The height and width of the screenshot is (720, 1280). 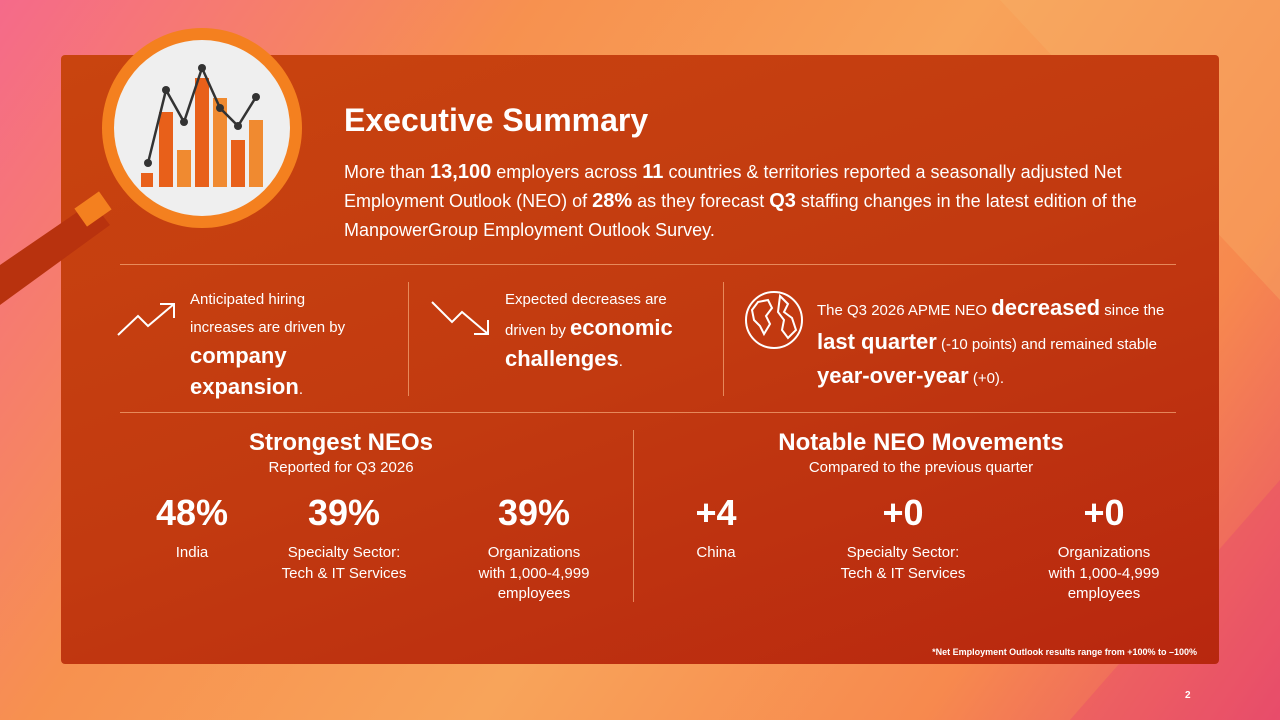 I want to click on emphasis: 13,100, so click(x=461, y=172).